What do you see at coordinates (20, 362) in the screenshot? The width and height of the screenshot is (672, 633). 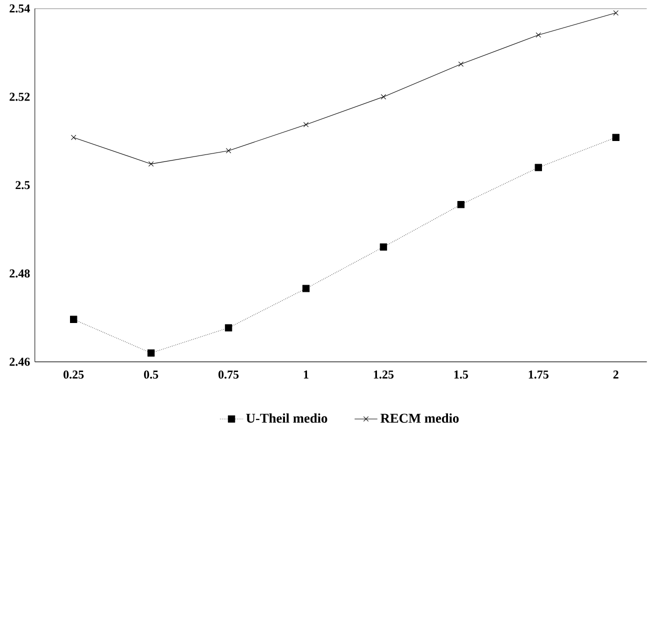 I see `y-tick-label: 2.46` at bounding box center [20, 362].